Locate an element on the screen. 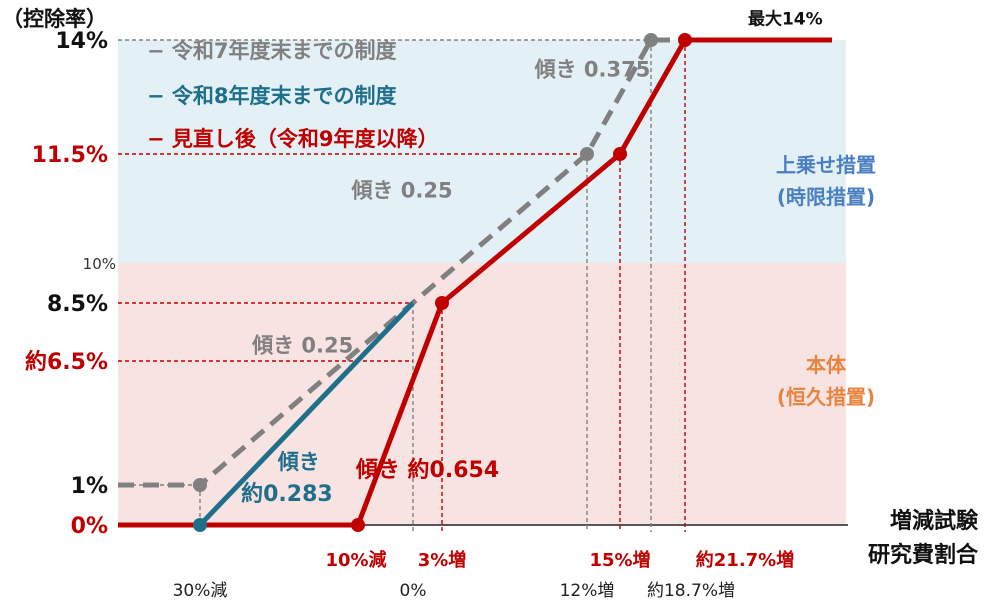 The image size is (984, 604). y-tick-label: 1% is located at coordinates (89, 486).